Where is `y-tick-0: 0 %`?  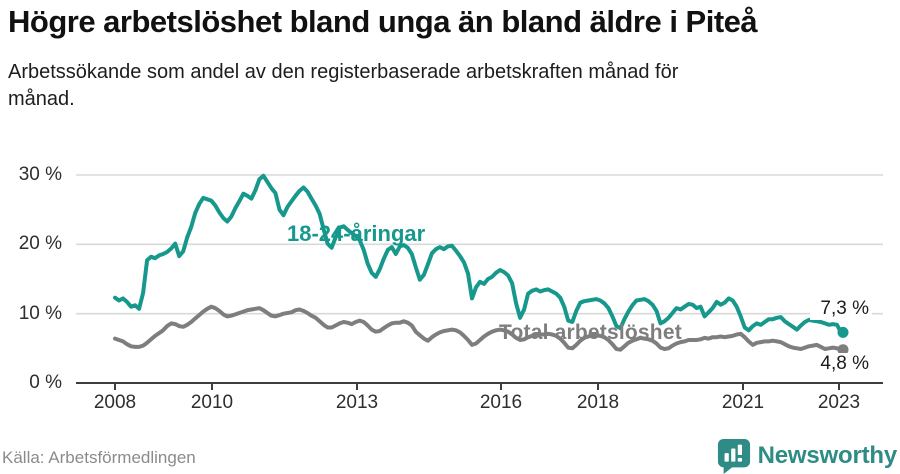 y-tick-0: 0 % is located at coordinates (45, 382).